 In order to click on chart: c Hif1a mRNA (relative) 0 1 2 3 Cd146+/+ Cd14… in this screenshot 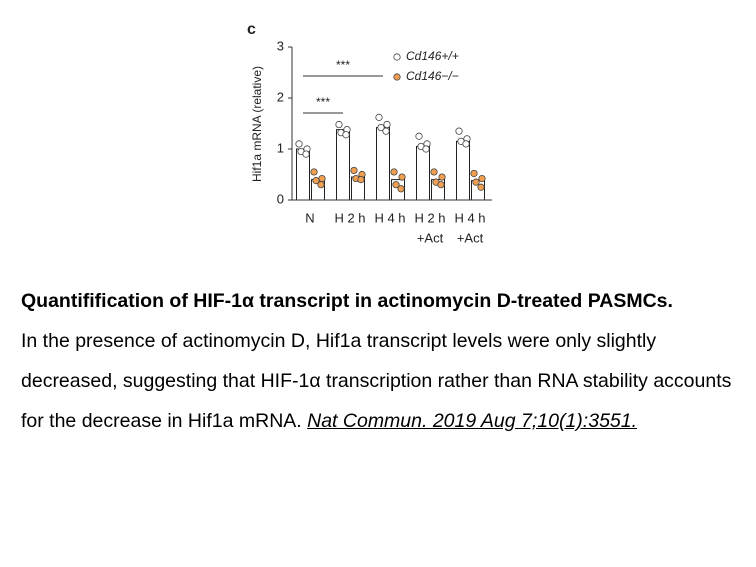, I will do `click(369, 133)`.